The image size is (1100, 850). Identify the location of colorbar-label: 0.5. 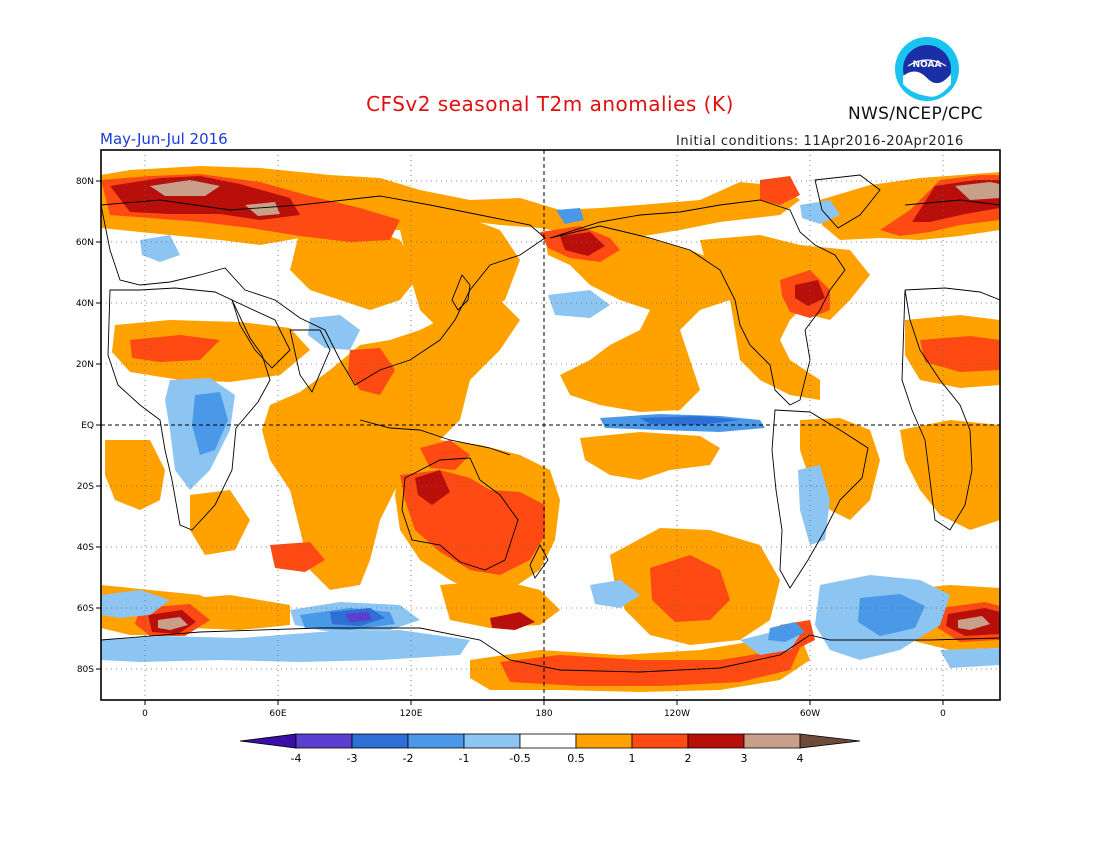
(576, 758).